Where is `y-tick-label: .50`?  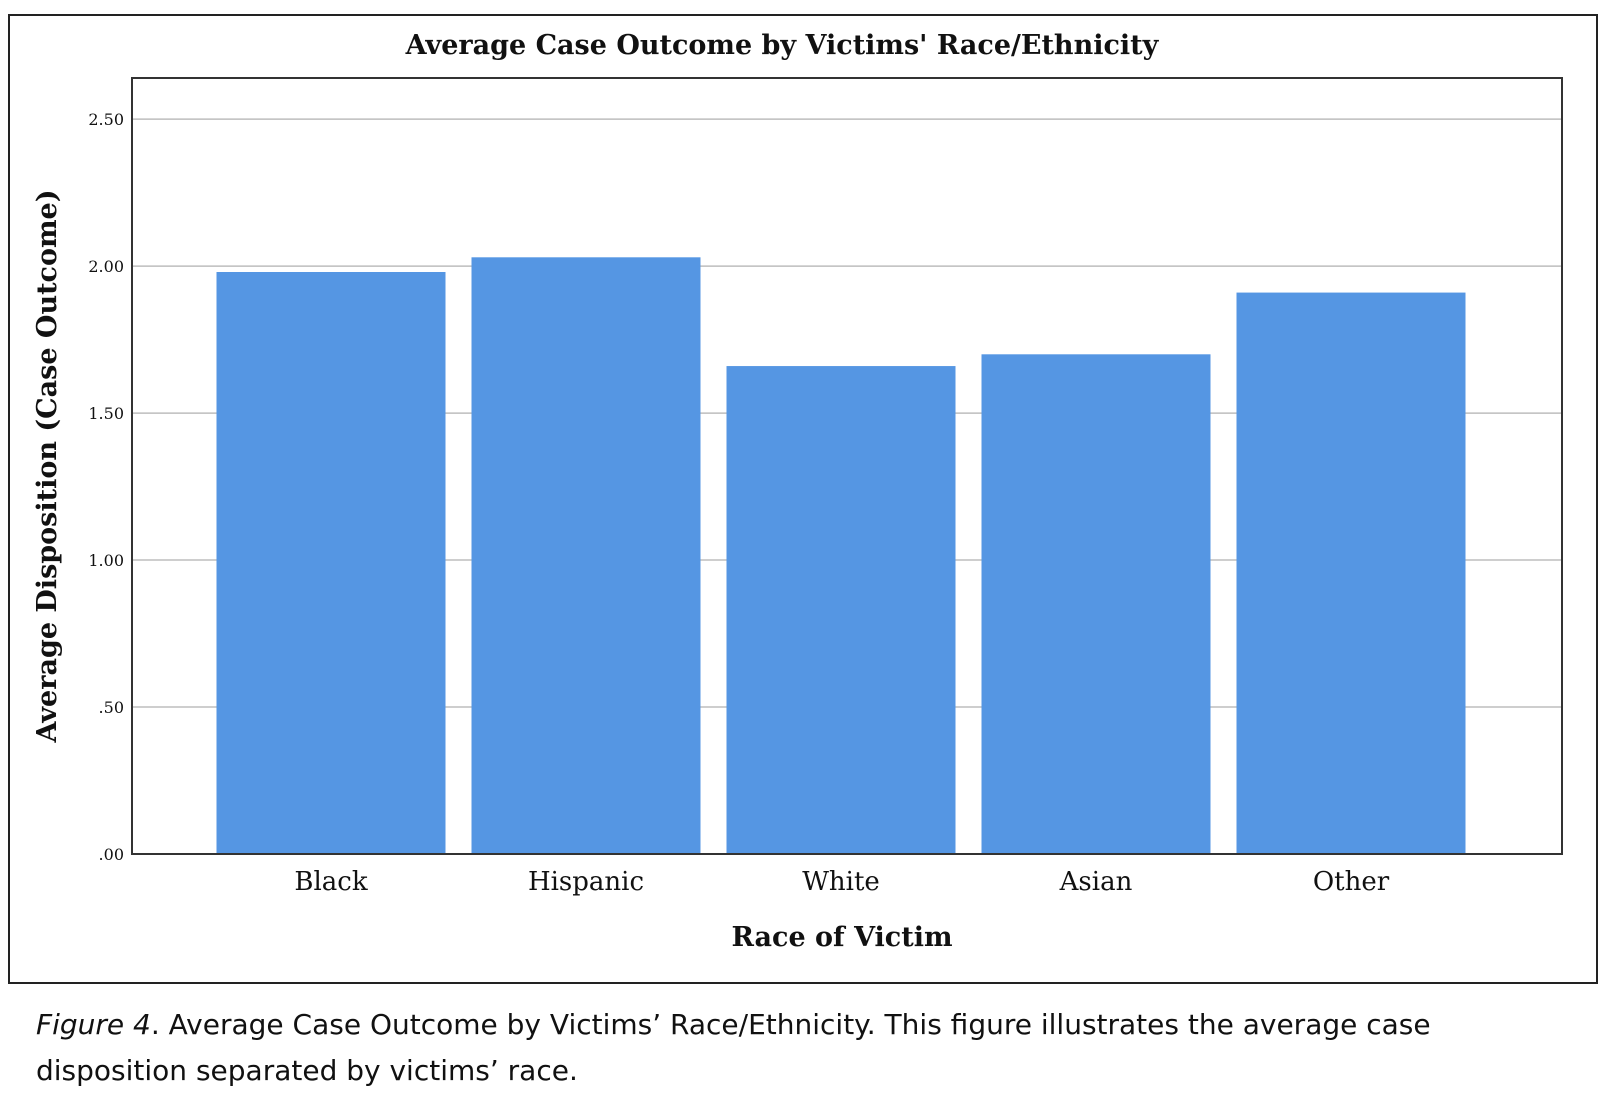 y-tick-label: .50 is located at coordinates (111, 707).